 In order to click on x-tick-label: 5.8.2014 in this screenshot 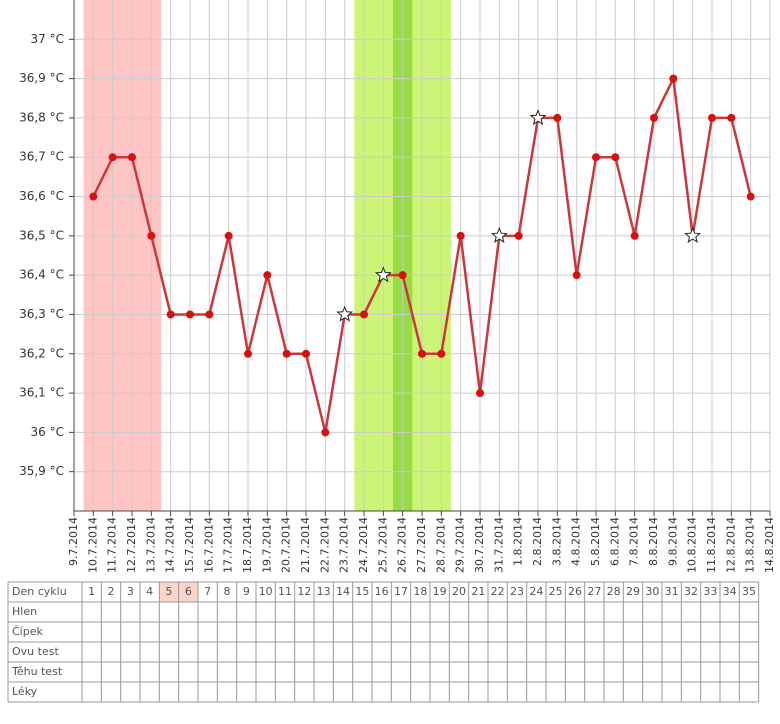, I will do `click(595, 541)`.